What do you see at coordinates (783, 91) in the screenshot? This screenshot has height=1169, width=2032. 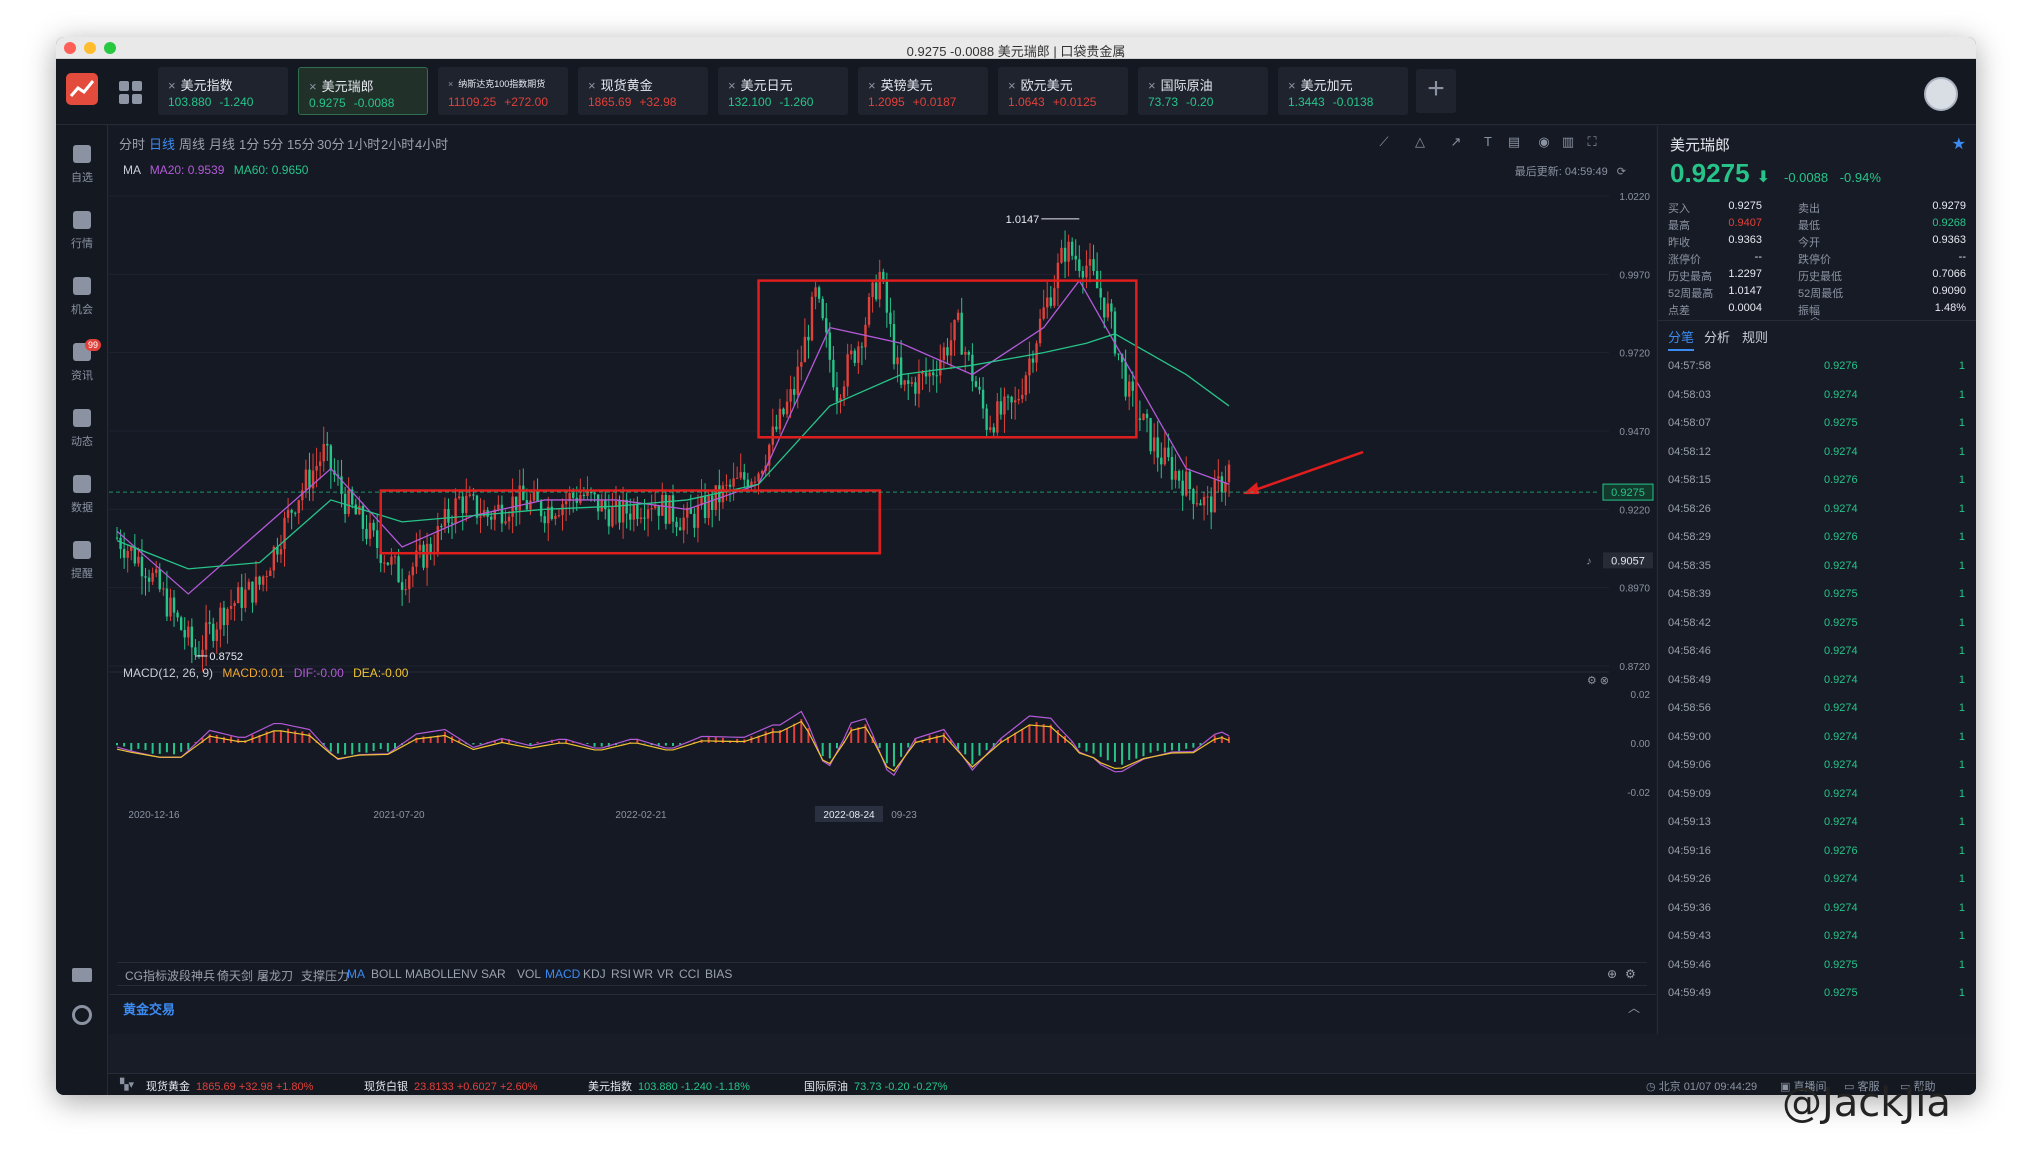 I see `quote-tab: × 美元日元 132.100 -1.260` at bounding box center [783, 91].